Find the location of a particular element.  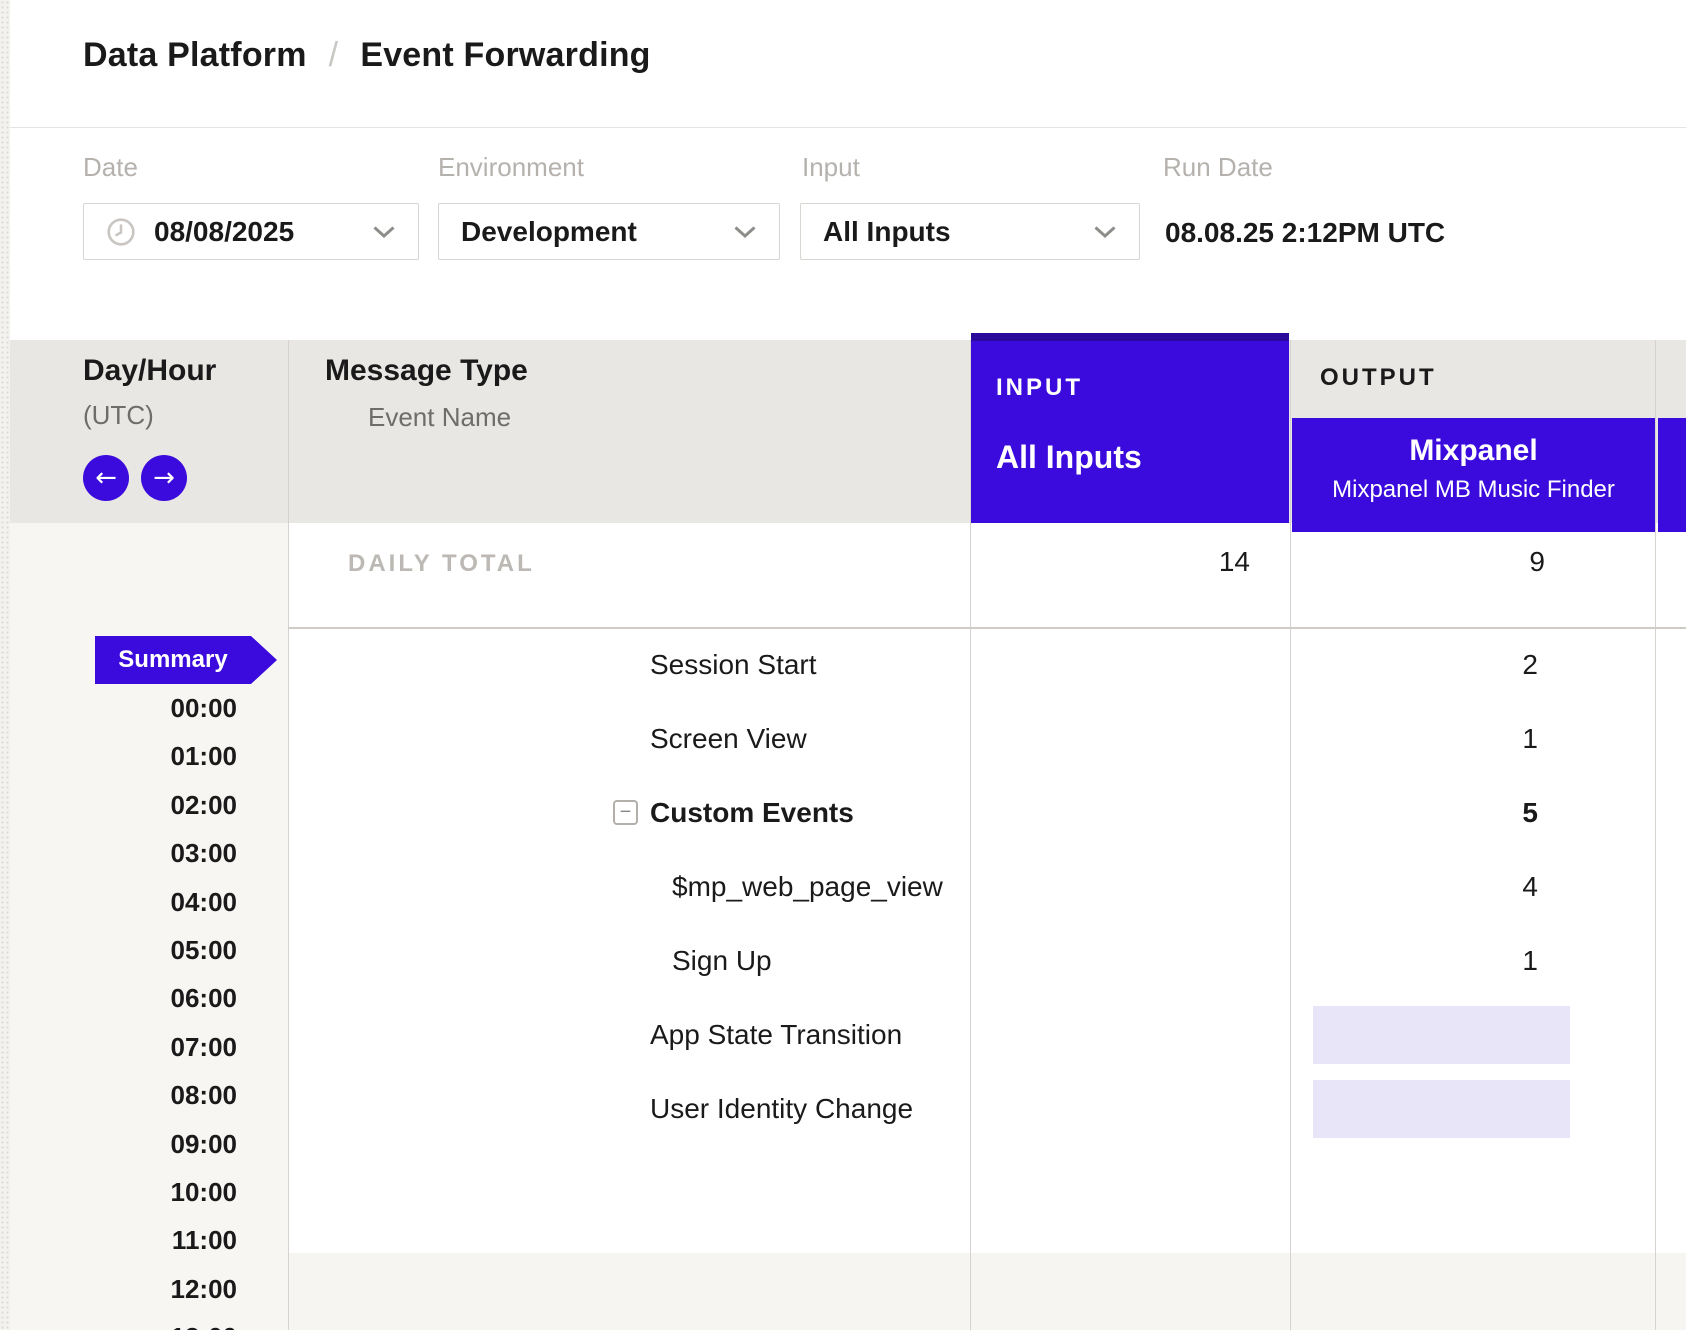

daily-total-divider is located at coordinates (987, 628).